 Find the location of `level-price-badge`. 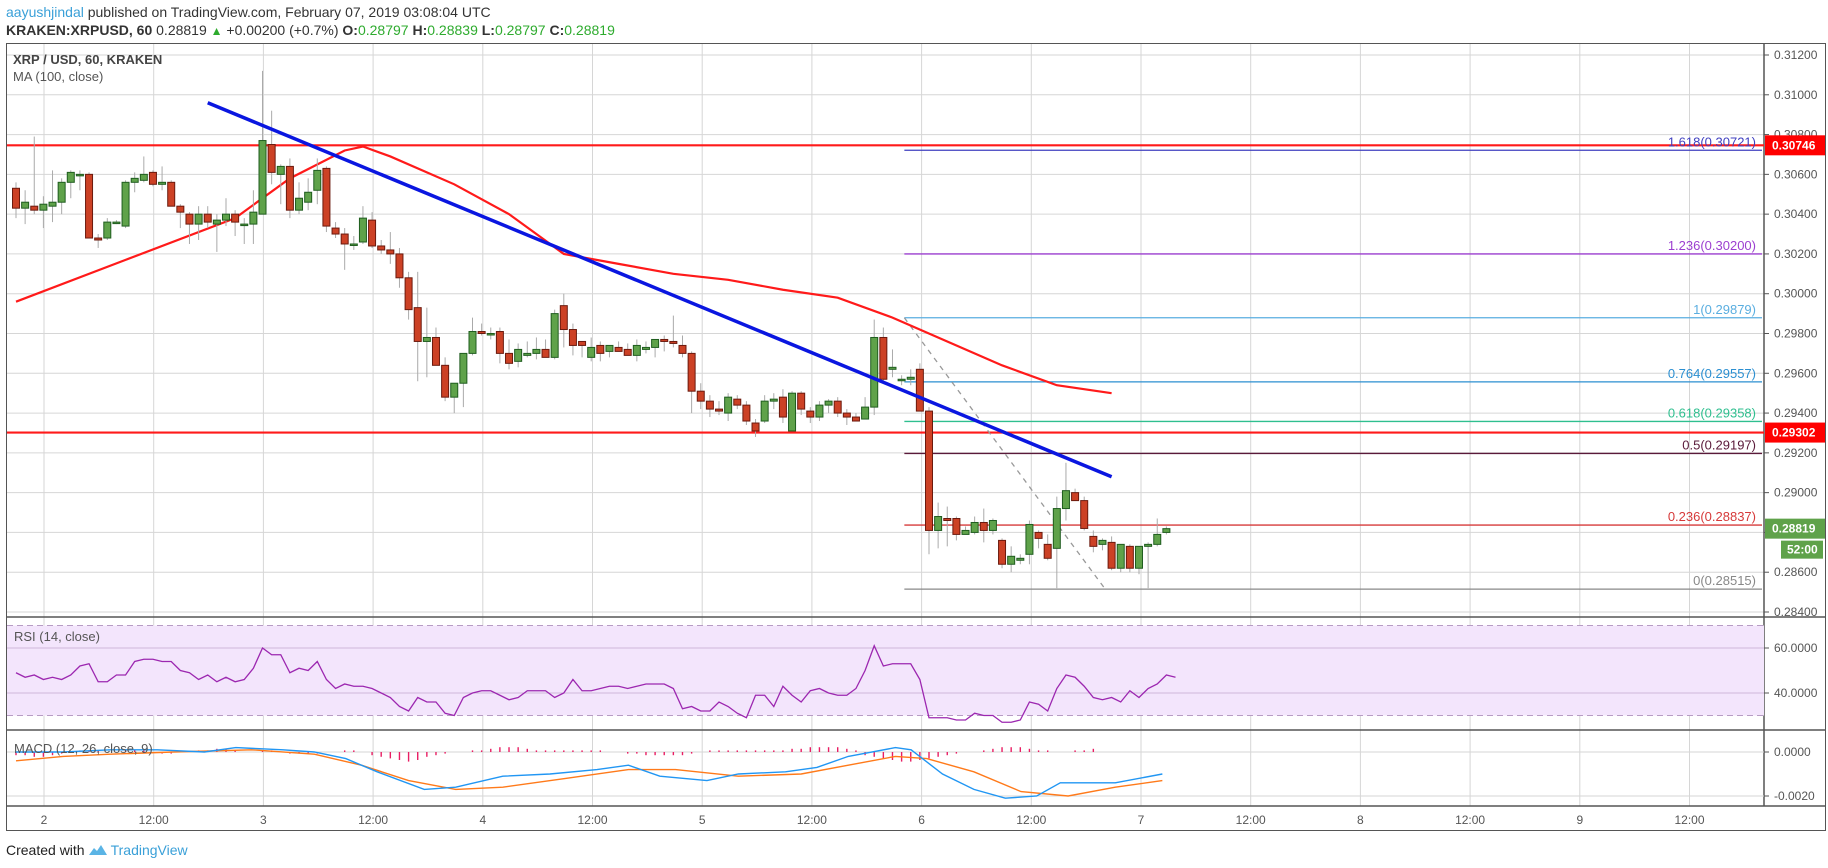

level-price-badge is located at coordinates (1795, 432).